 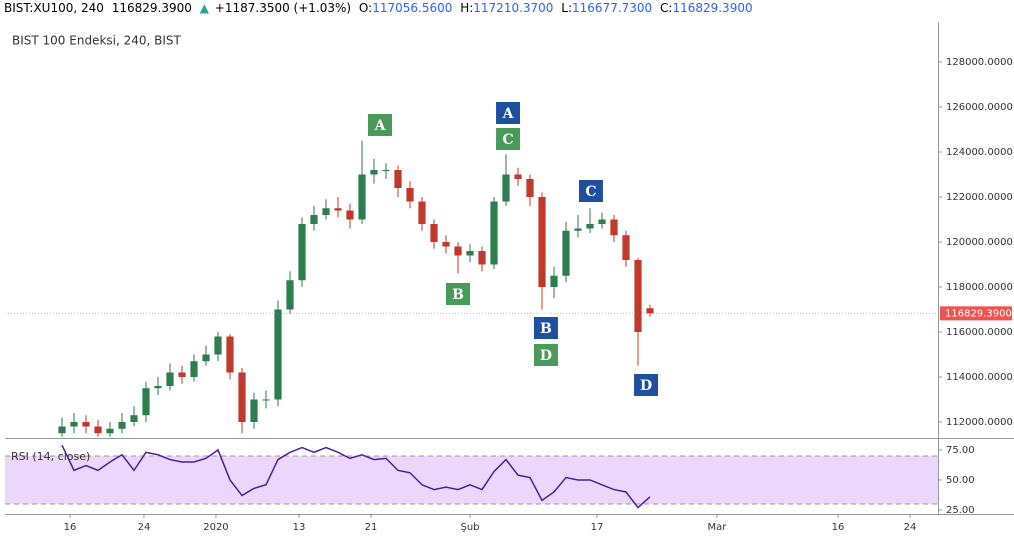 I want to click on y-tick-label: 118000.0000, so click(x=979, y=287).